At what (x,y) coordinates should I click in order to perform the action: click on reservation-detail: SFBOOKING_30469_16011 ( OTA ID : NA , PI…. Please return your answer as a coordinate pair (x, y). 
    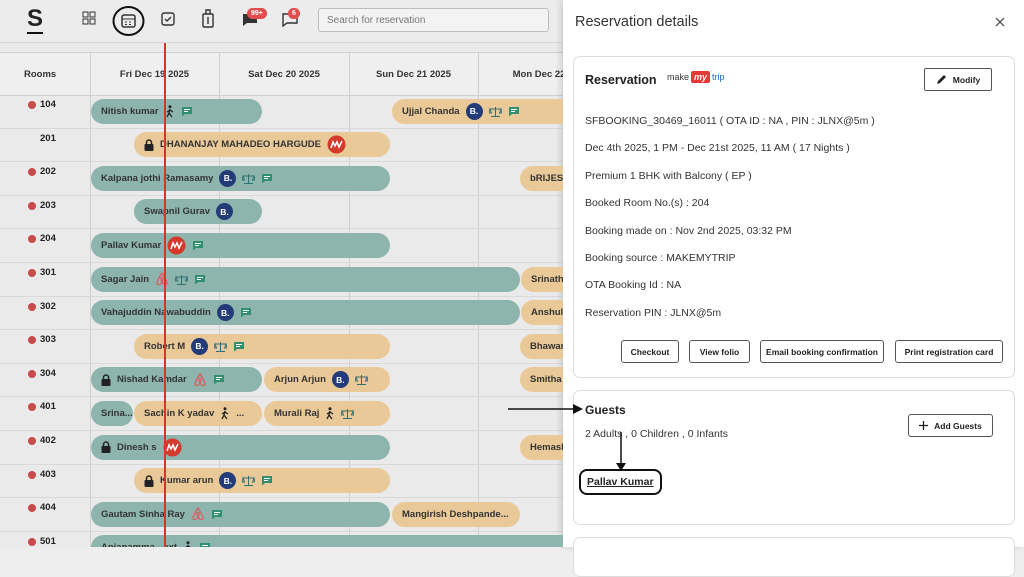
    Looking at the image, I should click on (730, 121).